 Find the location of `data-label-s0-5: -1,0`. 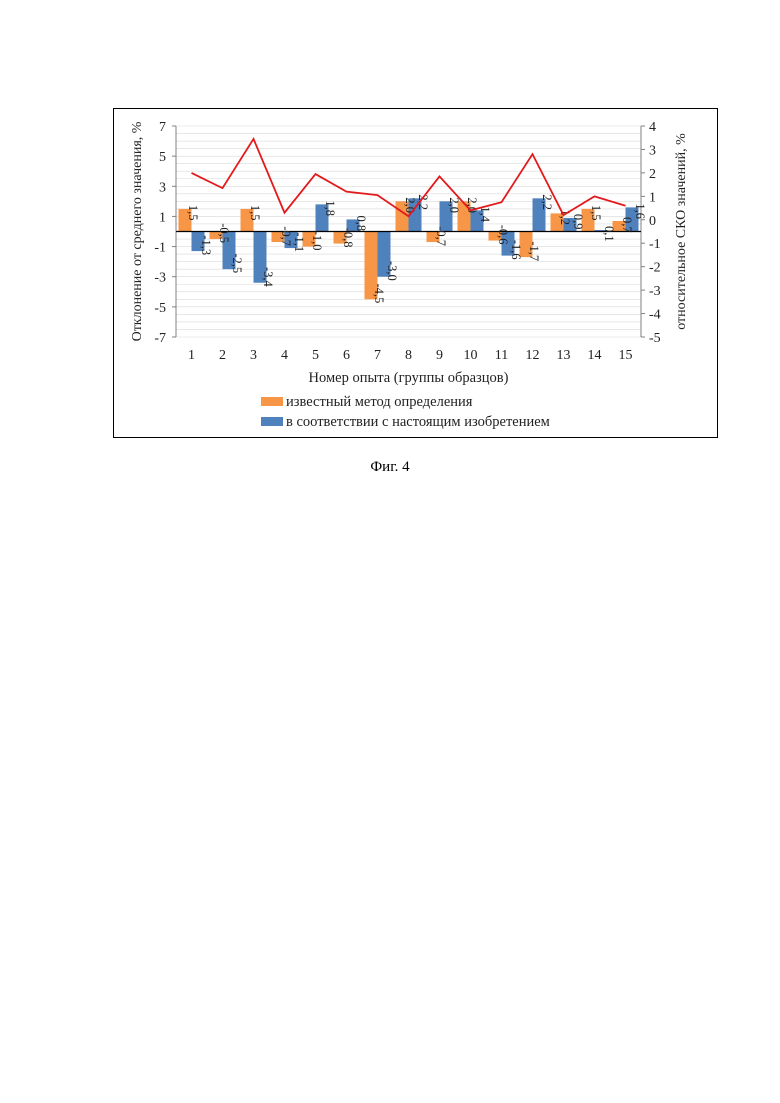

data-label-s0-5: -1,0 is located at coordinates (317, 241).